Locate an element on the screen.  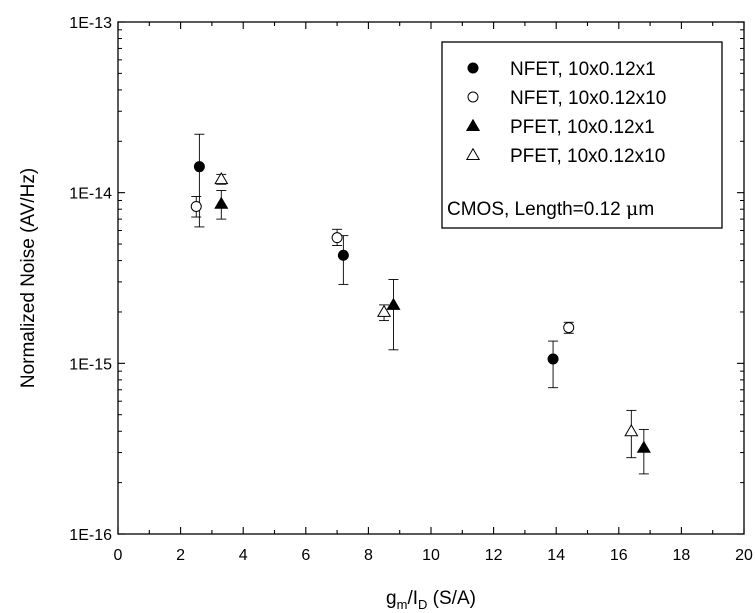
y-tick-label: 1E-15 is located at coordinates (90, 364).